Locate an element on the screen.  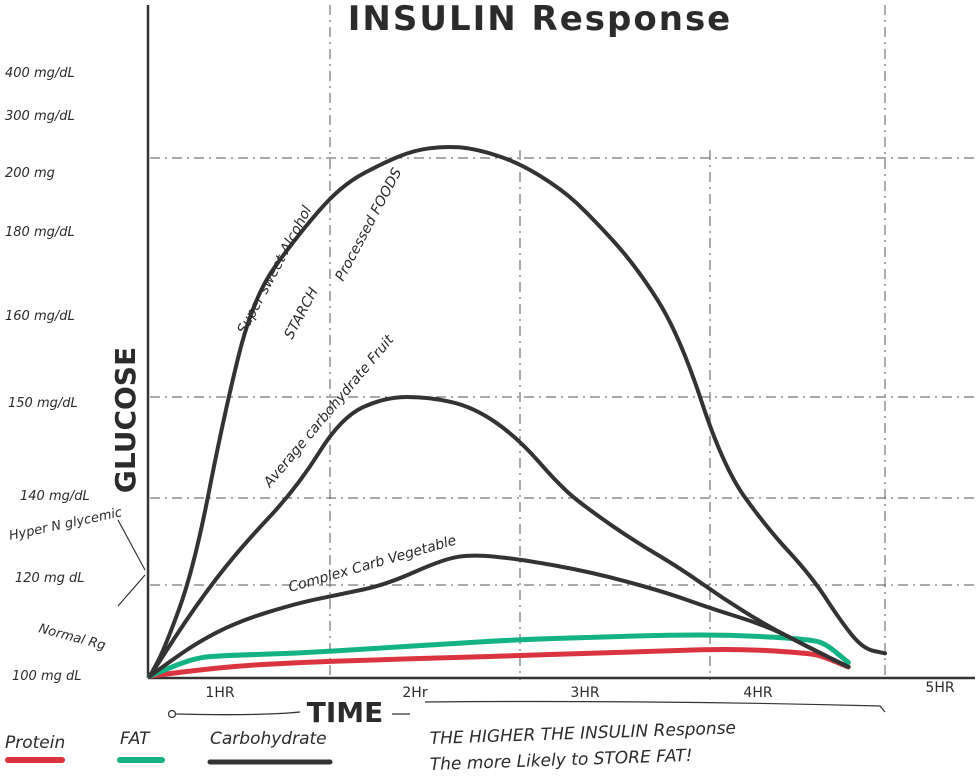
y-tick-label: 100 mg dL is located at coordinates (47, 676).